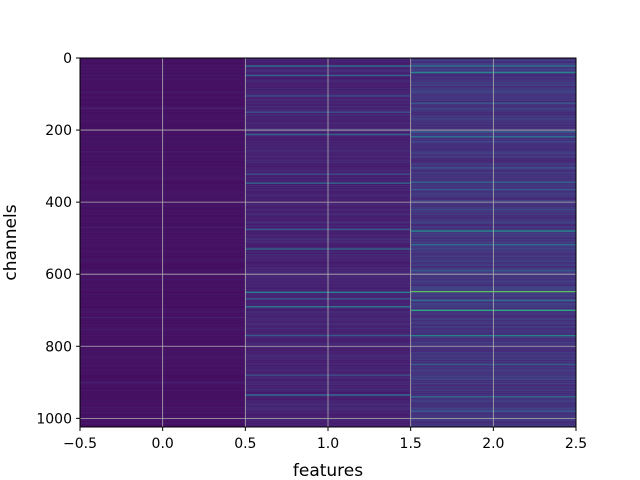 The height and width of the screenshot is (480, 640). What do you see at coordinates (11, 242) in the screenshot?
I see `y-axis-label: channels` at bounding box center [11, 242].